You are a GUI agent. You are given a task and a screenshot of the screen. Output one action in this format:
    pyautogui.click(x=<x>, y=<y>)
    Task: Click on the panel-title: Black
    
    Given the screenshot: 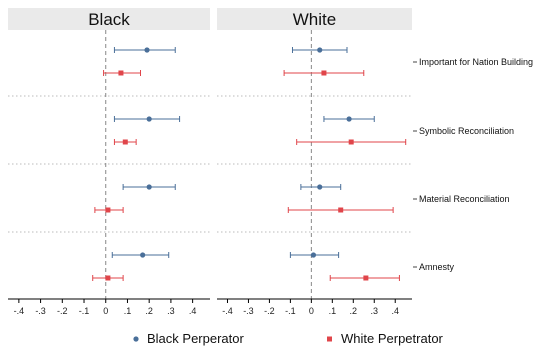 What is the action you would take?
    pyautogui.click(x=109, y=19)
    